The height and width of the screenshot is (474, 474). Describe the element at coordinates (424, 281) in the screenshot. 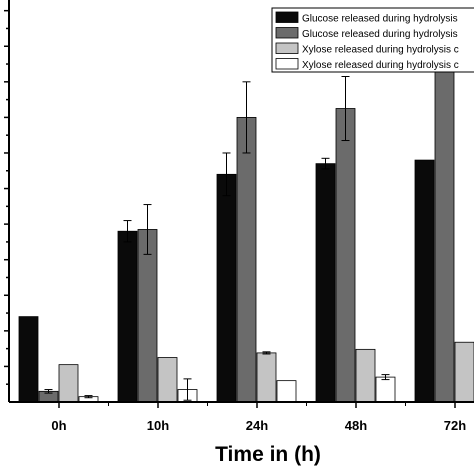

I see `bar-s1-72h` at that location.